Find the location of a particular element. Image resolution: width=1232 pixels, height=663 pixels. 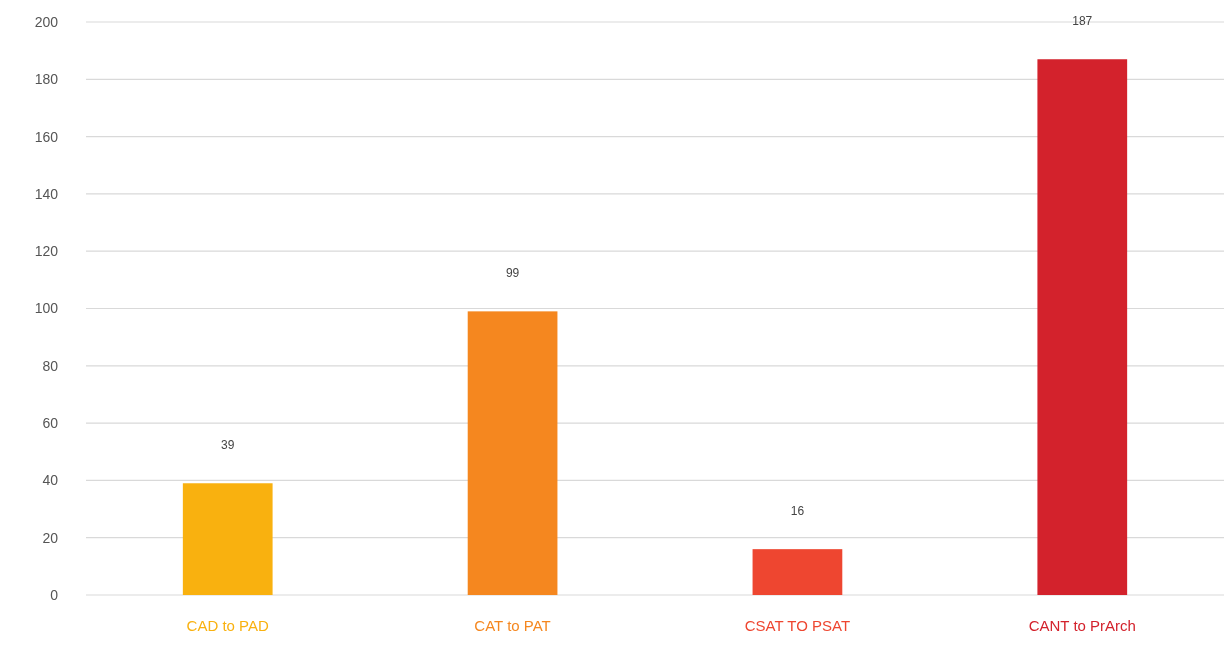

data-label: 99 is located at coordinates (512, 273).